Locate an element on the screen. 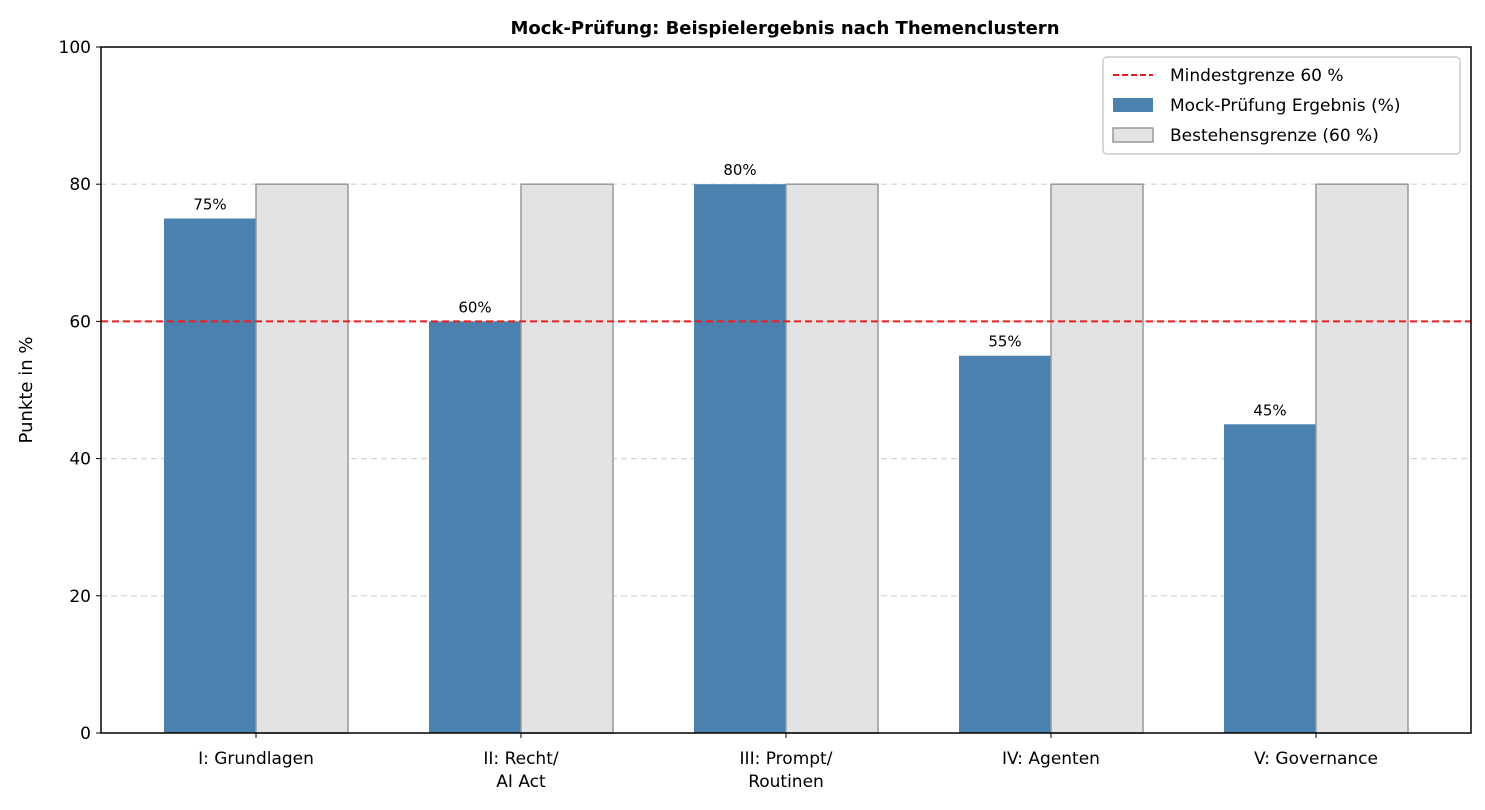 The width and height of the screenshot is (1485, 810). data-label: 60% is located at coordinates (474, 307).